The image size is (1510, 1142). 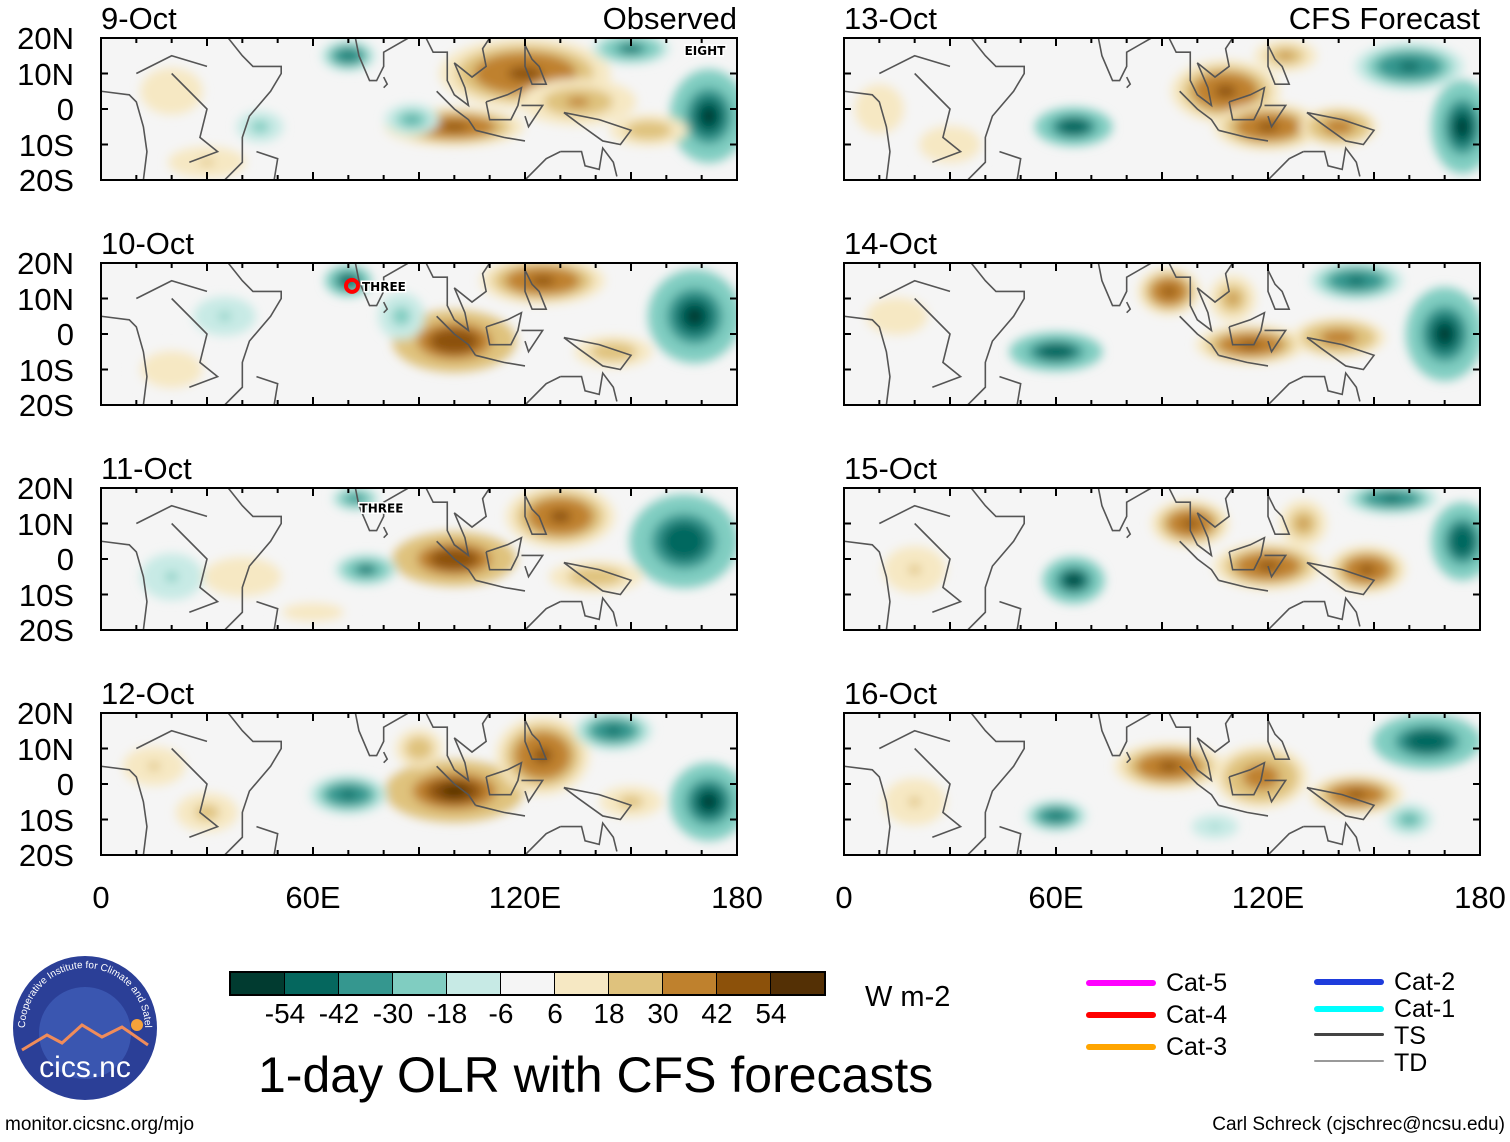 I want to click on footer-url: monitor.cicsnc.org/mjo, so click(x=100, y=1124).